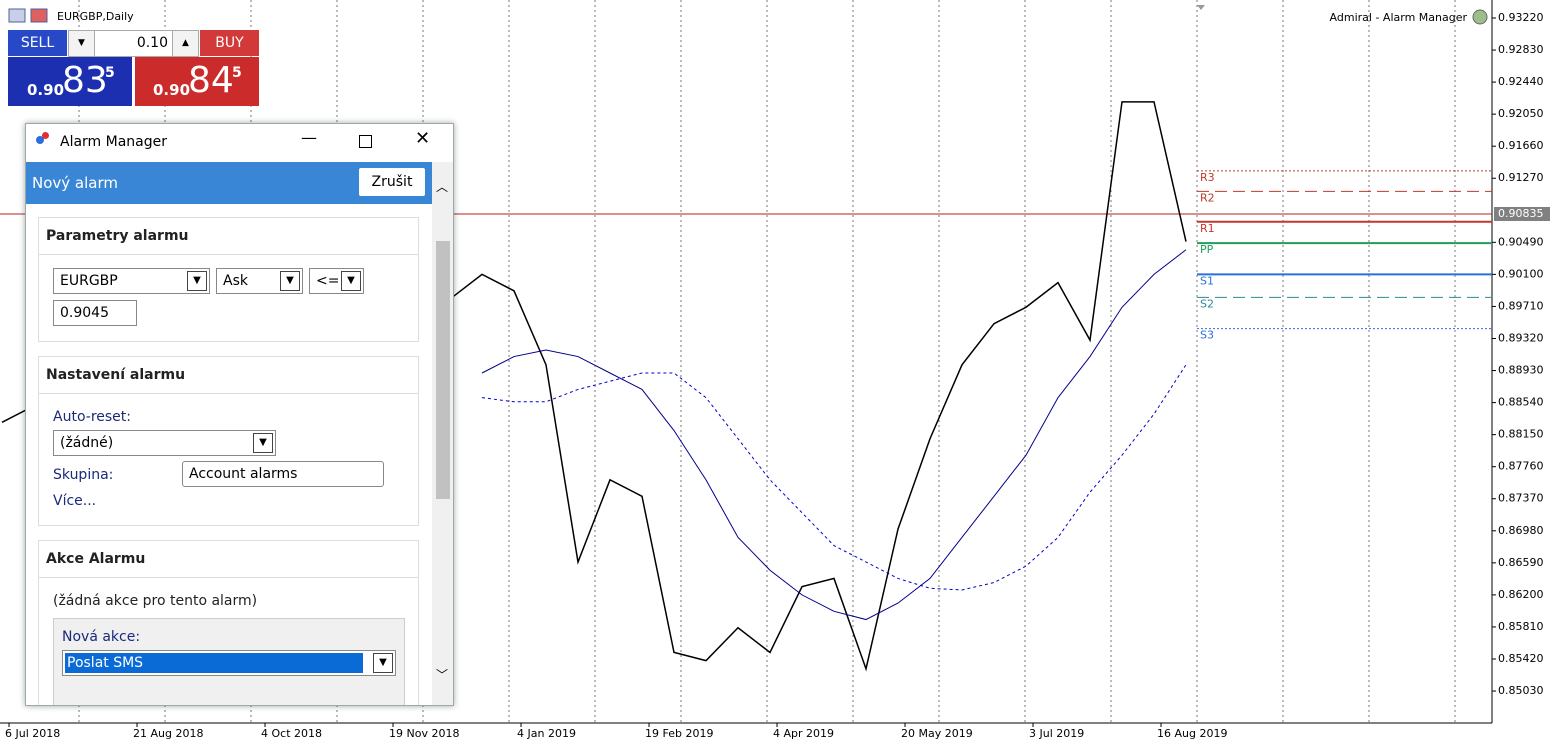  Describe the element at coordinates (89, 281) in the screenshot. I see `select-value: EURGBP` at that location.